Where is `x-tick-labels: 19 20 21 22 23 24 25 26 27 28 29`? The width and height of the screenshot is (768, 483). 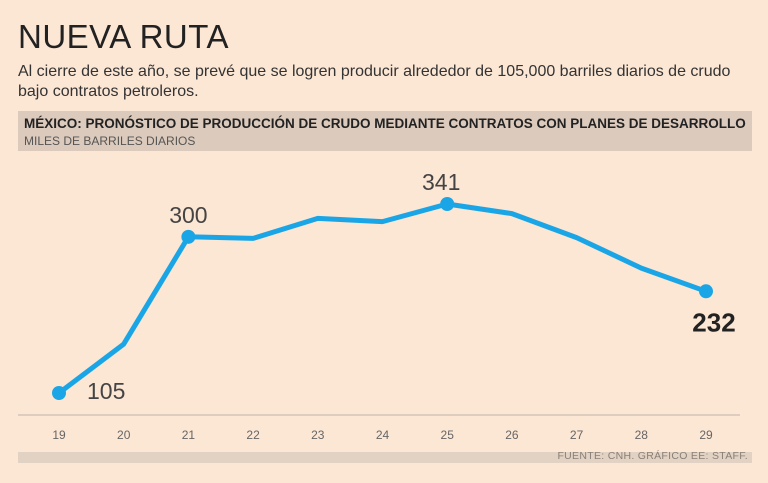 x-tick-labels: 19 20 21 22 23 24 25 26 27 28 29 is located at coordinates (382, 435).